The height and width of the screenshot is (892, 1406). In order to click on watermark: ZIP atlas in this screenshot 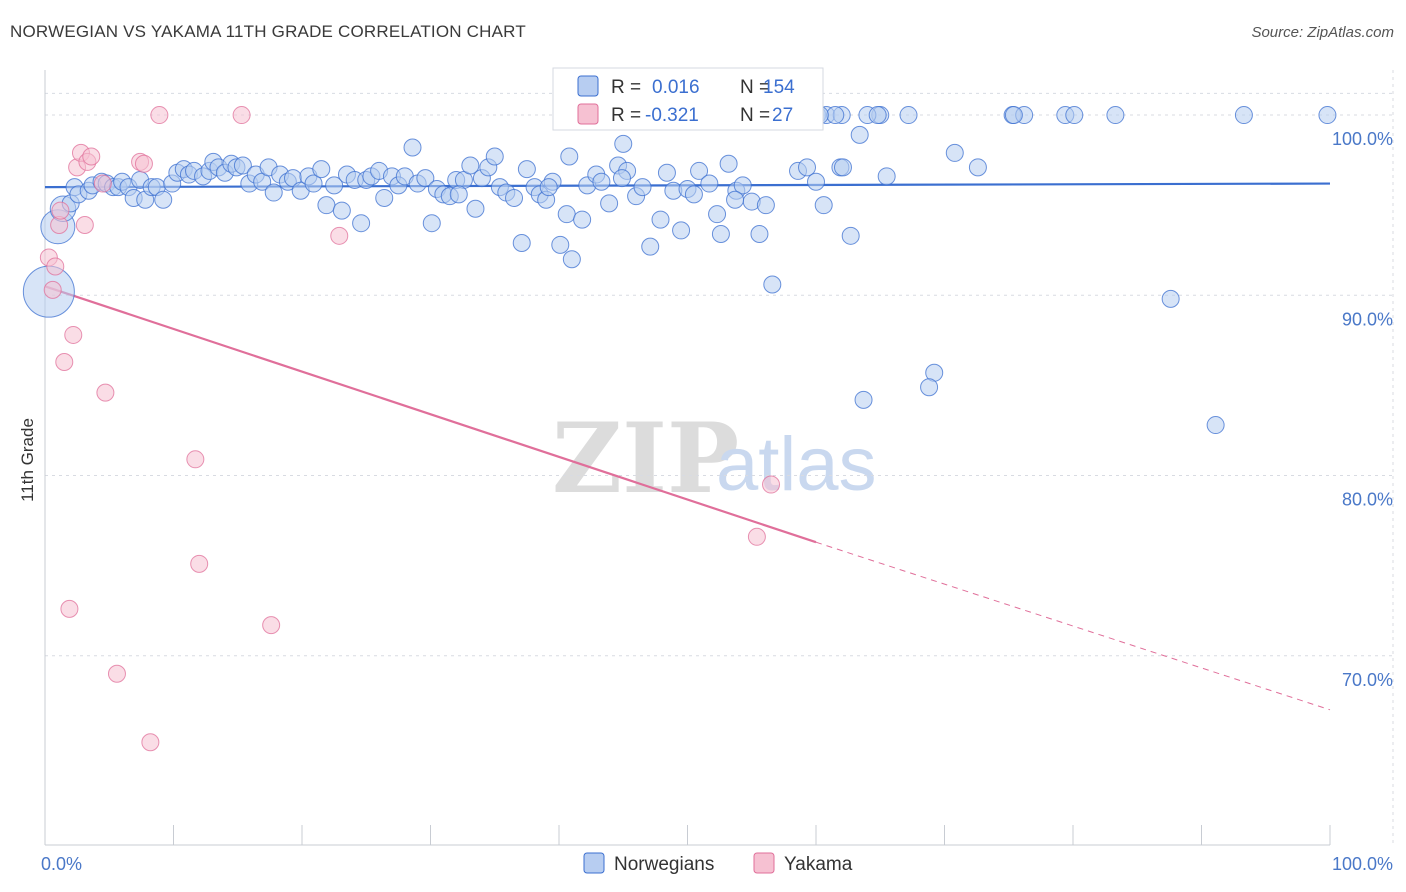, I will do `click(714, 458)`.